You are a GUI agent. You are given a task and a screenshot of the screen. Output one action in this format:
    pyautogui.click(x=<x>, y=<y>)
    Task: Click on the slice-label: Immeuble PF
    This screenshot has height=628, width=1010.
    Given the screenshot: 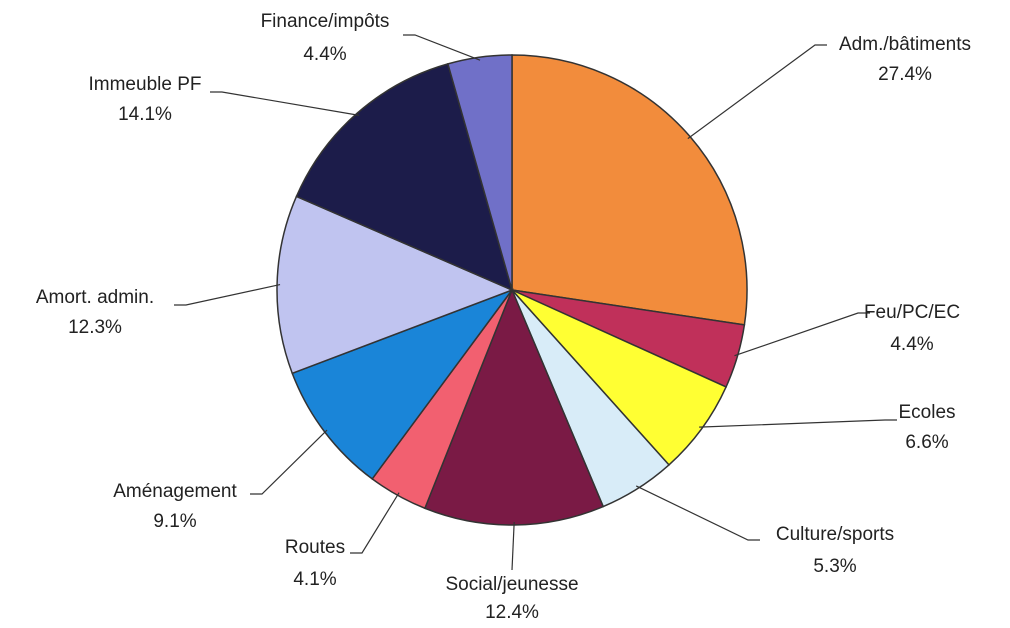 What is the action you would take?
    pyautogui.click(x=145, y=84)
    